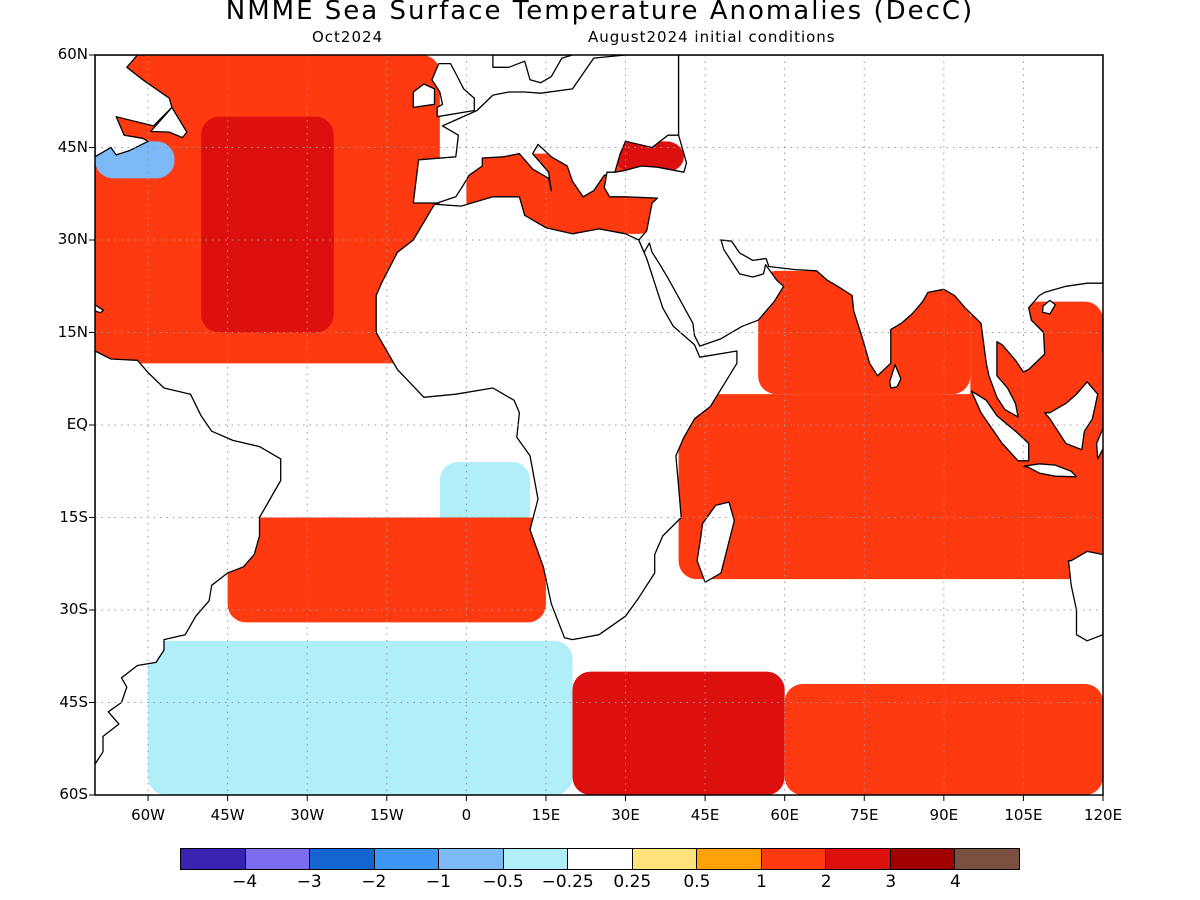 This screenshot has width=1200, height=900. Describe the element at coordinates (348, 37) in the screenshot. I see `forecast-month: Oct2024` at that location.